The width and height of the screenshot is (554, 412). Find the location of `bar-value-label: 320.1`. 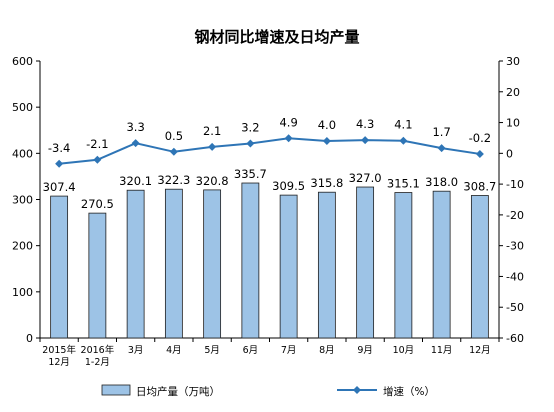

bar-value-label: 320.1 is located at coordinates (135, 181).